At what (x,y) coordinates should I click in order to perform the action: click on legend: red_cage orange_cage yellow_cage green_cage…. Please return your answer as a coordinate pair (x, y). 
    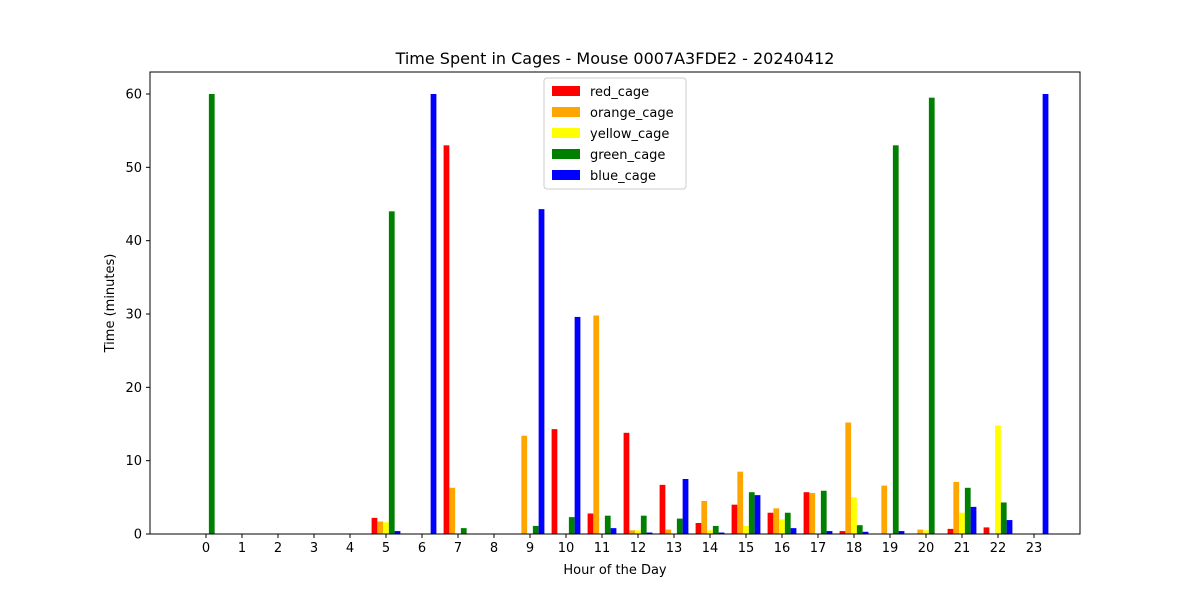
    Looking at the image, I should click on (615, 133).